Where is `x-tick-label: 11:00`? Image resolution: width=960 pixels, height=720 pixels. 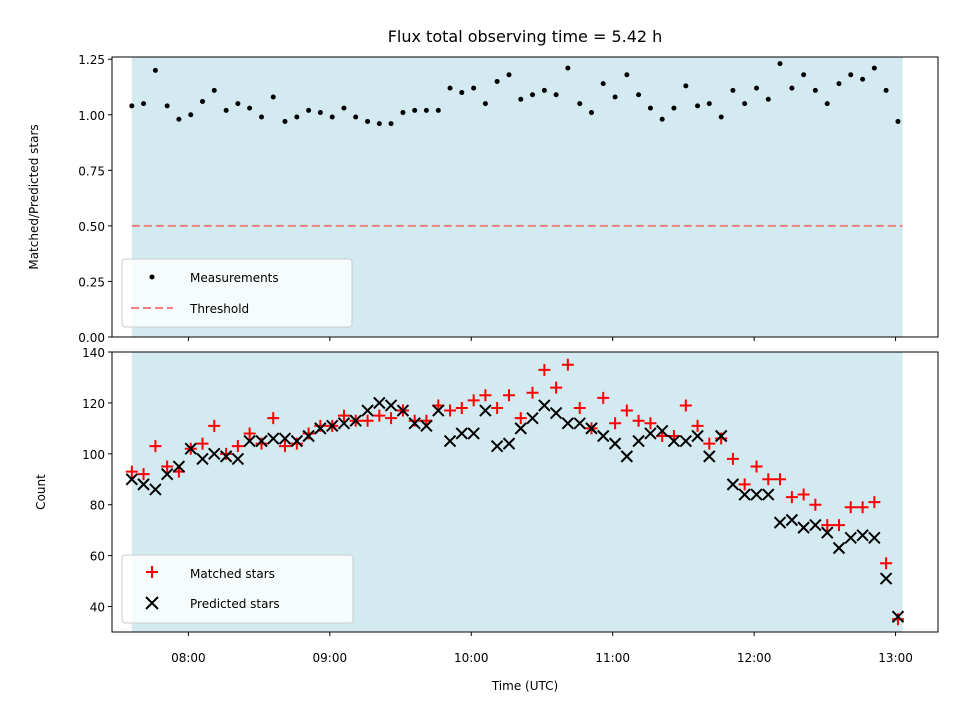 x-tick-label: 11:00 is located at coordinates (612, 658).